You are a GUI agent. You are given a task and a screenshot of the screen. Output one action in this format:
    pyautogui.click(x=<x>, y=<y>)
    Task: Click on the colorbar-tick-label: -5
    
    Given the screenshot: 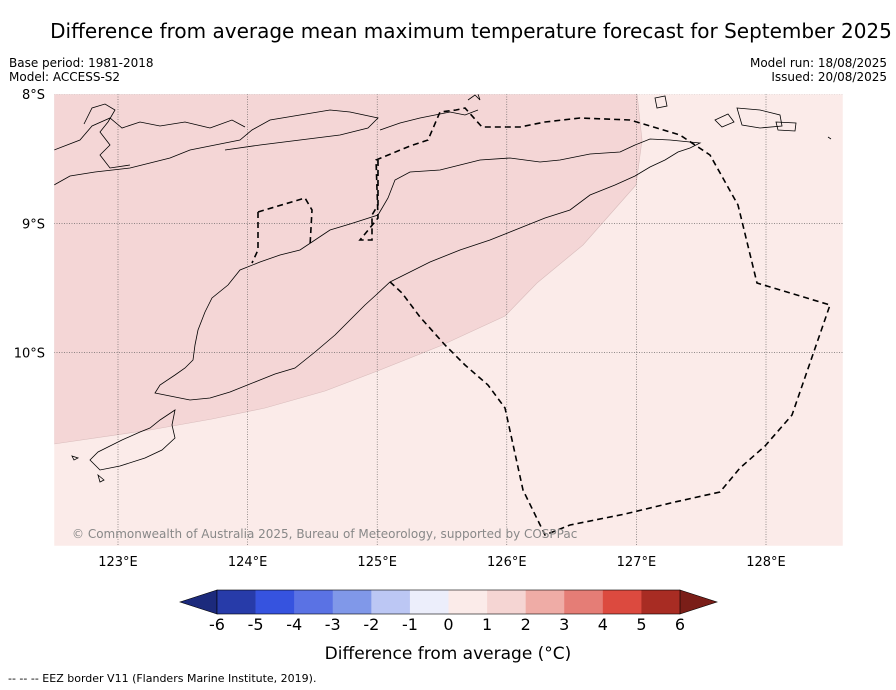 What is the action you would take?
    pyautogui.click(x=256, y=624)
    